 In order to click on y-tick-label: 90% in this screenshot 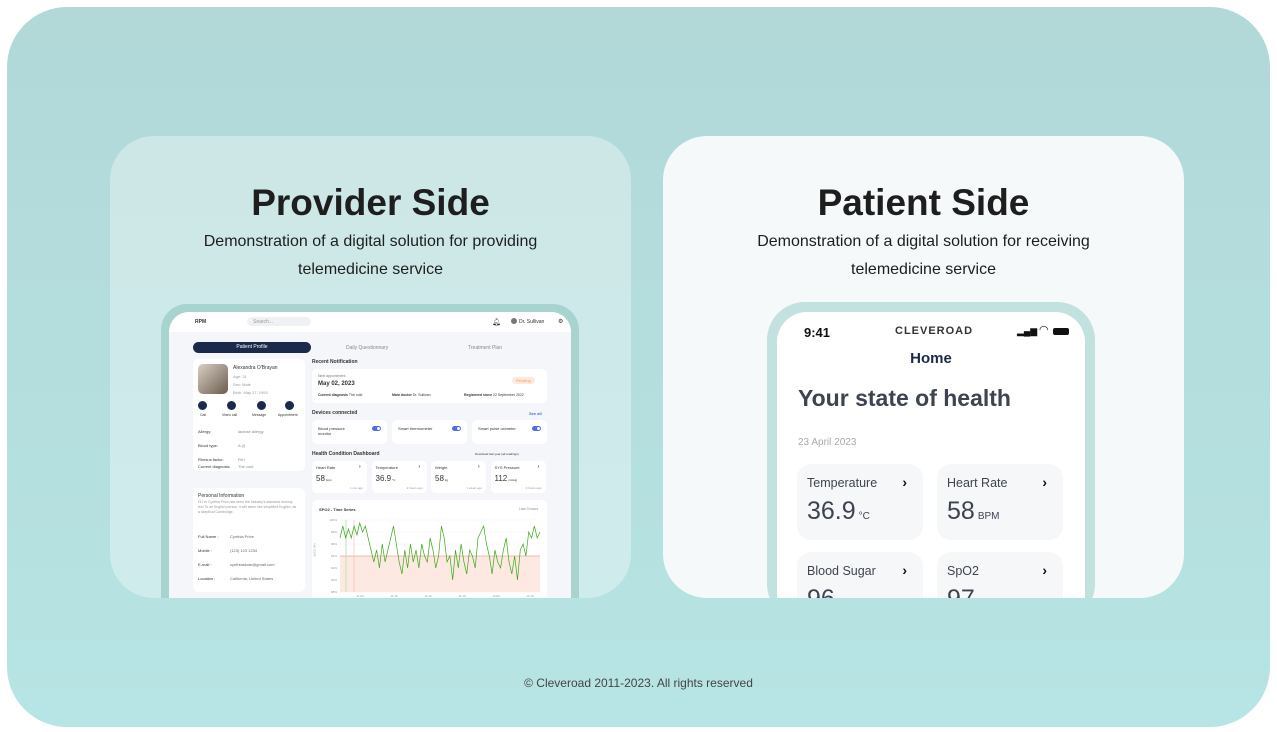, I will do `click(334, 580)`.